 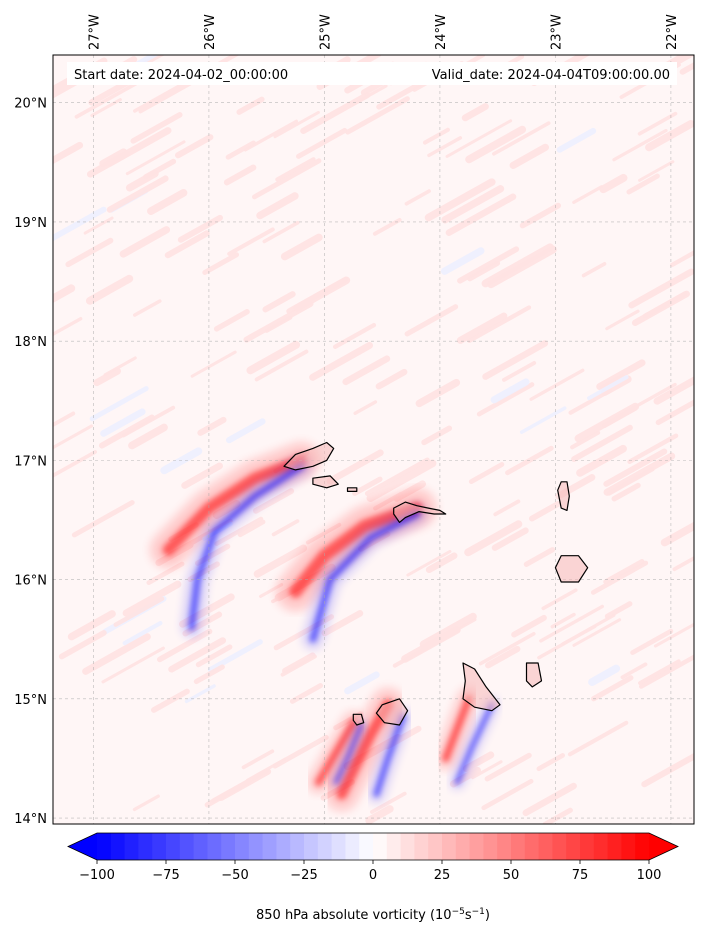 I want to click on longitude-tick-label: 27°W, so click(x=94, y=32).